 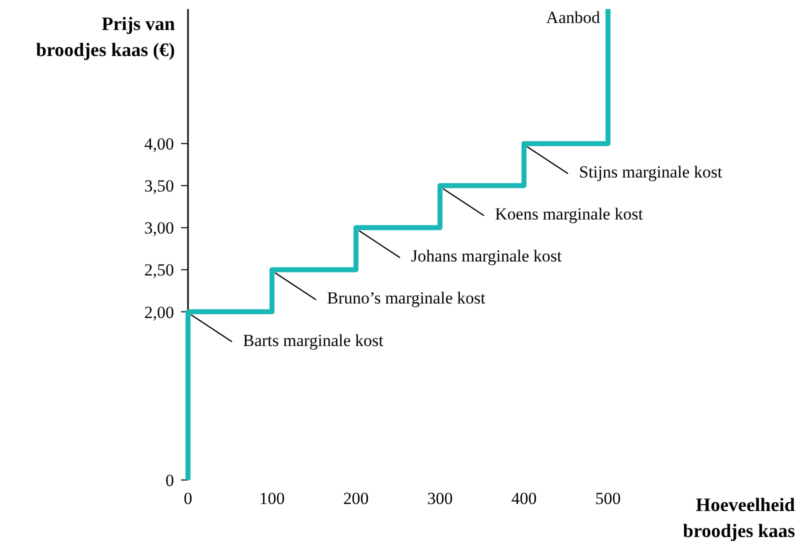 I want to click on x-tick-label: 100, so click(x=272, y=498).